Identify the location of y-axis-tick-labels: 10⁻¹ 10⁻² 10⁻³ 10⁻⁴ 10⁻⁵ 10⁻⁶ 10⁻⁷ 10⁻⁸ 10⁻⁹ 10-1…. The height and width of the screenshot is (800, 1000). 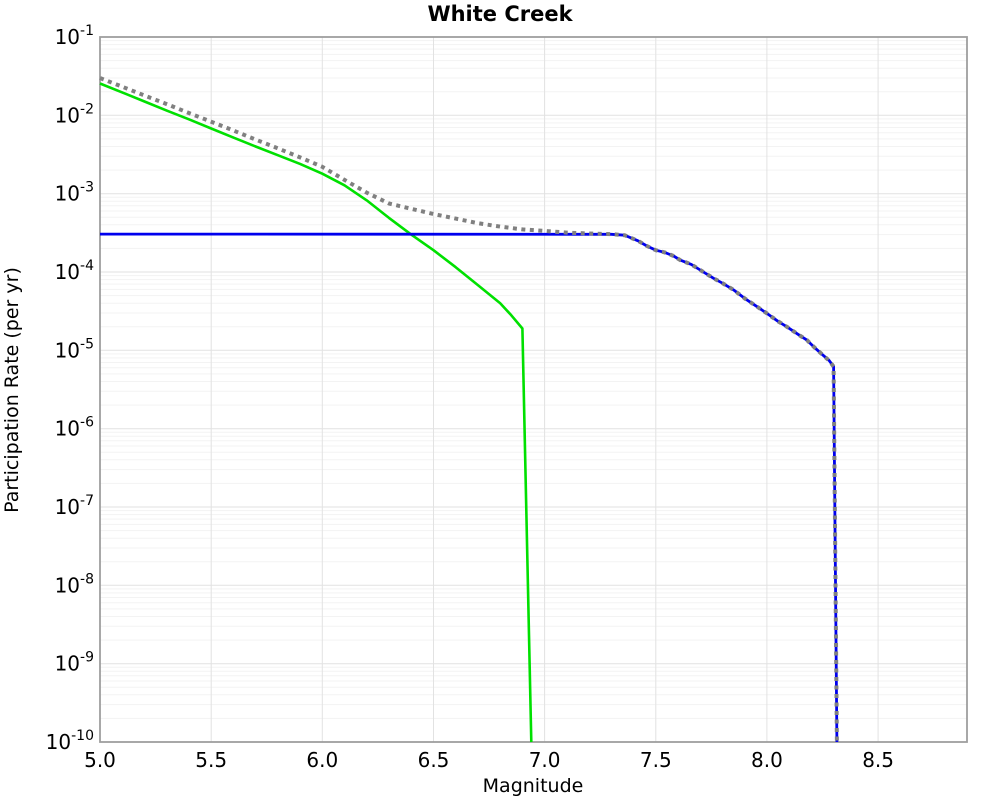
(70, 388).